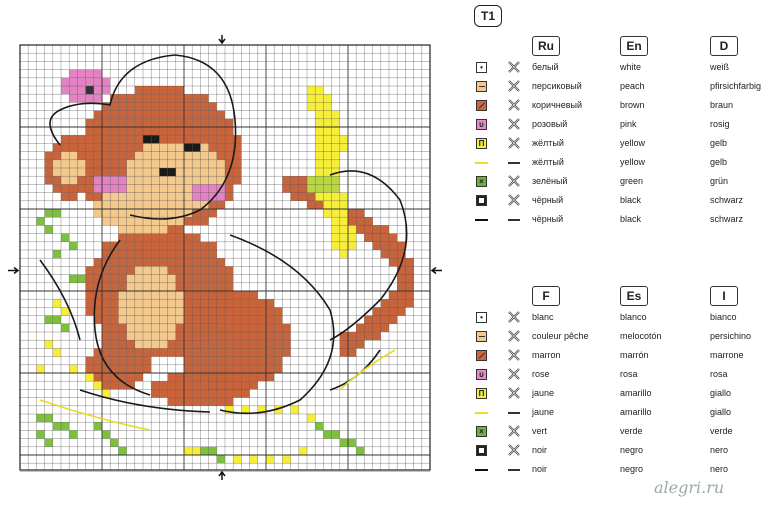 This screenshot has height=511, width=770. What do you see at coordinates (720, 124) in the screenshot?
I see `legend-top-label-2: rosig` at bounding box center [720, 124].